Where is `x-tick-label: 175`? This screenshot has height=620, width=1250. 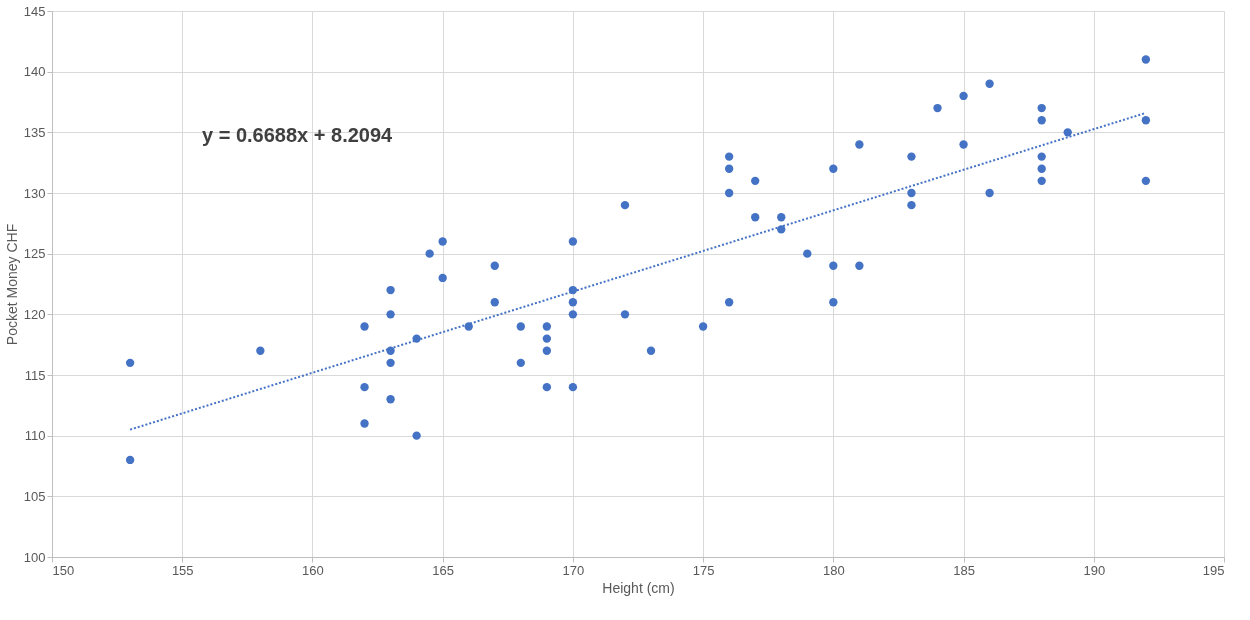
x-tick-label: 175 is located at coordinates (703, 570).